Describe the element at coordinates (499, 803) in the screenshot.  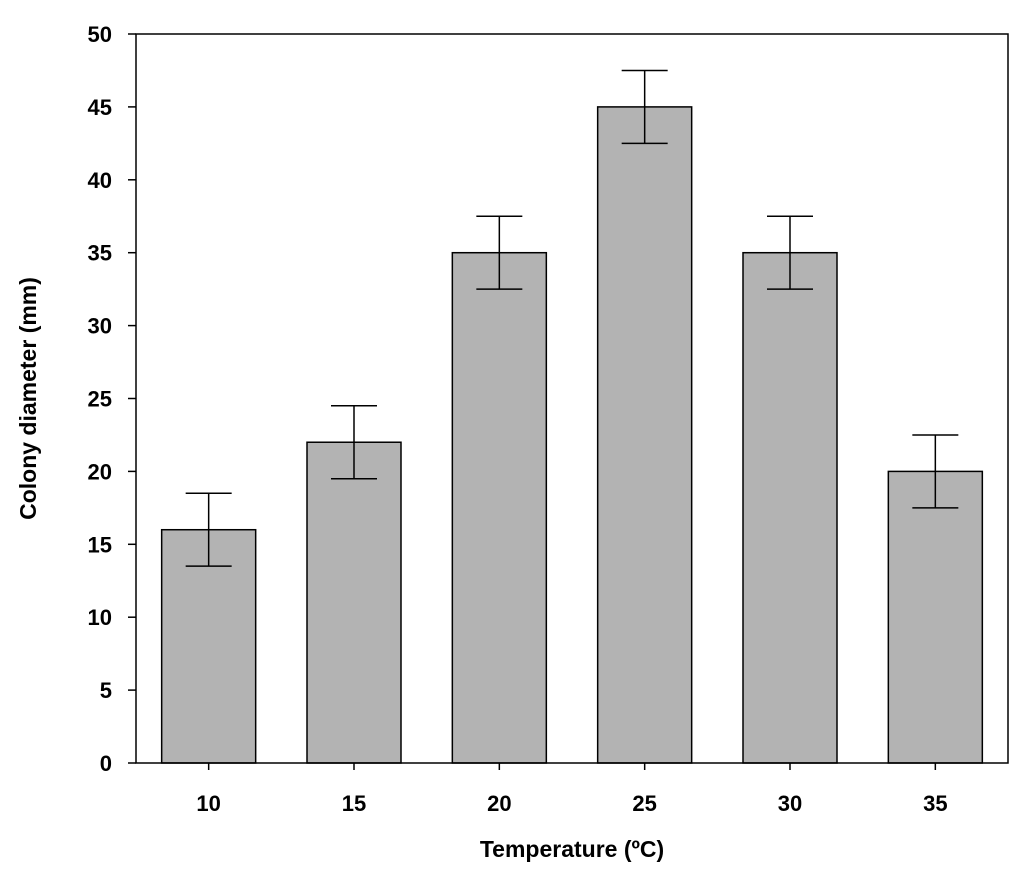
I see `x-tick-label: 20` at that location.